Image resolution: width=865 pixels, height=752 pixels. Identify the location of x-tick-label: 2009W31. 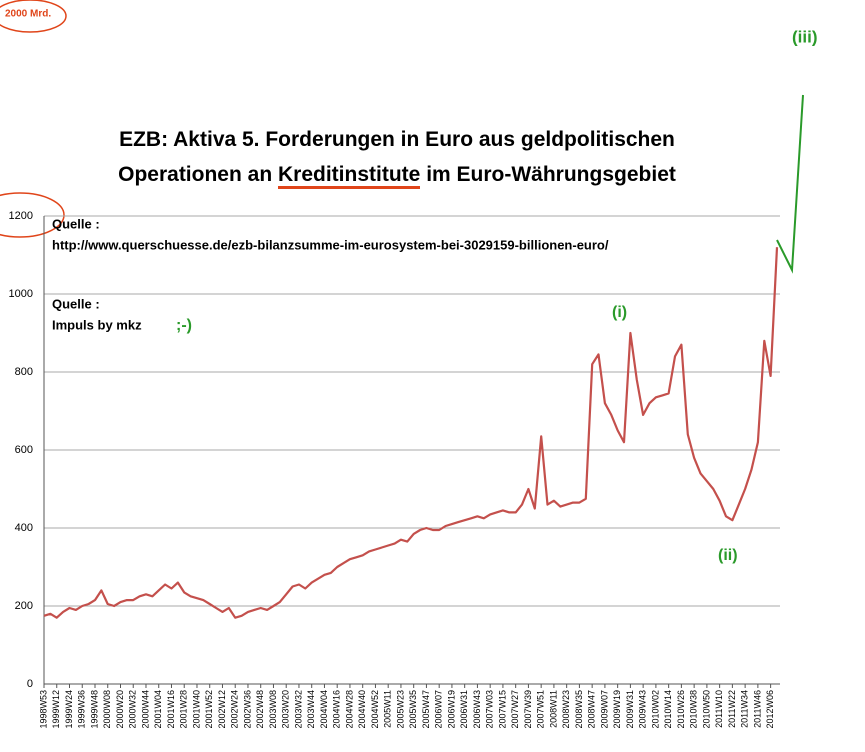
(630, 709).